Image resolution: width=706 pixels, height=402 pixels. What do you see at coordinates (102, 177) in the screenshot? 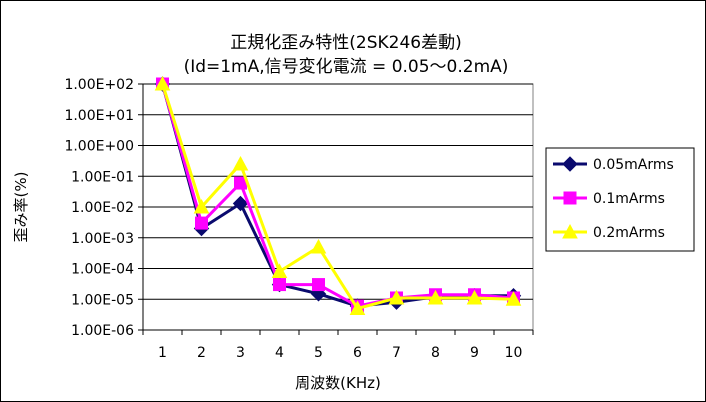
I see `y-tick-label: 1.00E-01` at bounding box center [102, 177].